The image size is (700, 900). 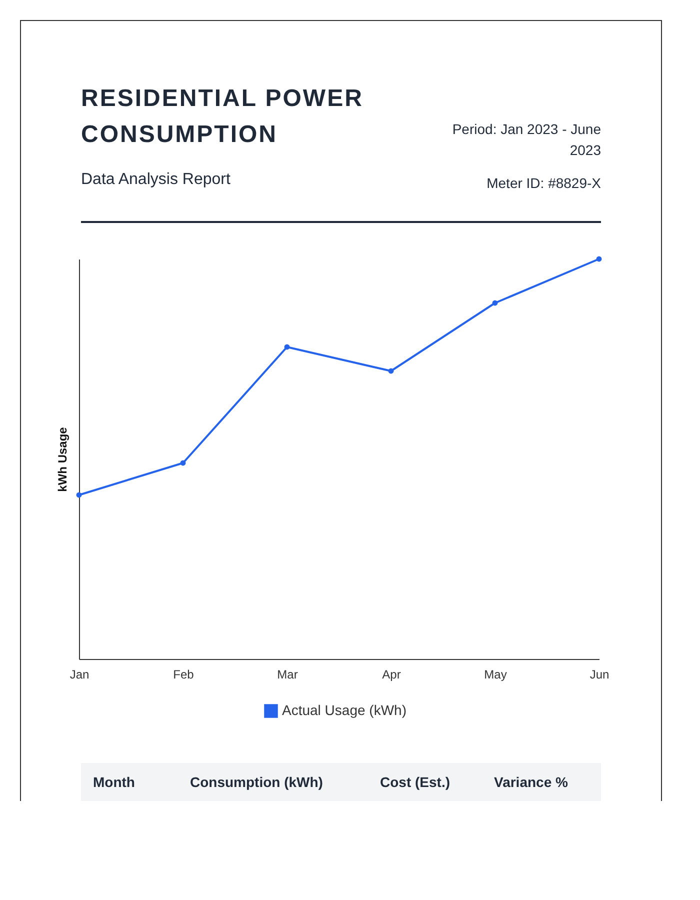 What do you see at coordinates (222, 117) in the screenshot?
I see `chart-title: RESIDENTIAL POWER CONSUMPTION` at bounding box center [222, 117].